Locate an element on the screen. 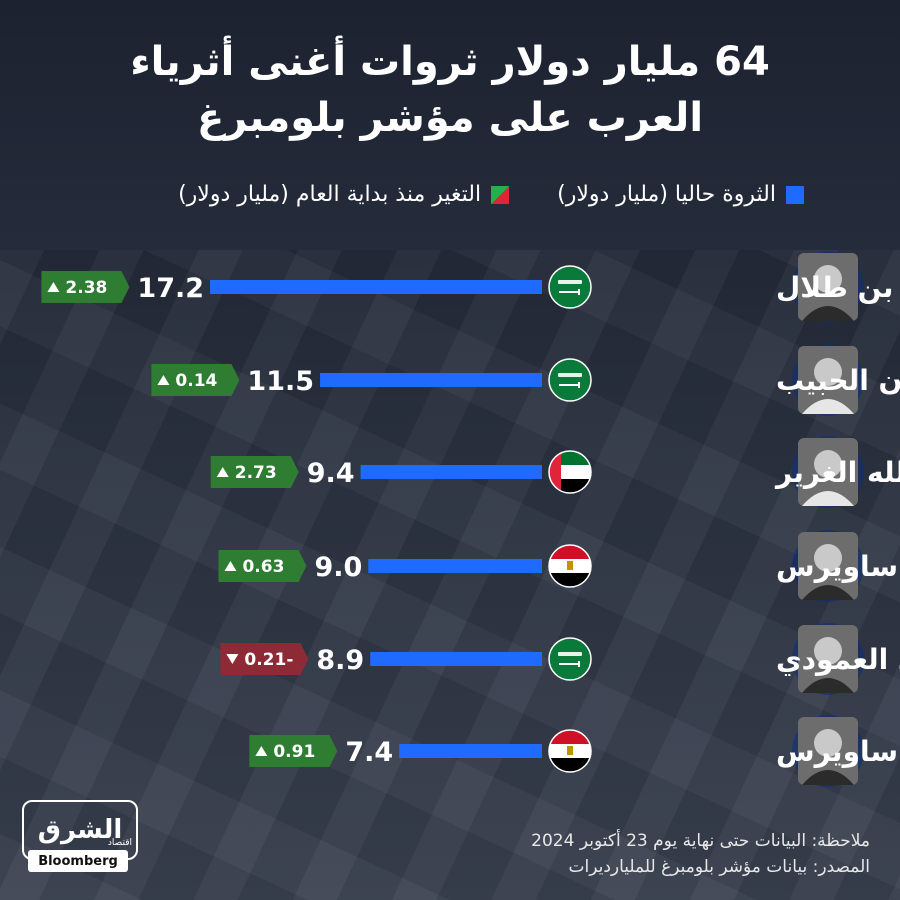 The image size is (900, 900). footer-source: المصدر: بيانات مؤشر بلومبرغ للمليارديرات is located at coordinates (719, 867).